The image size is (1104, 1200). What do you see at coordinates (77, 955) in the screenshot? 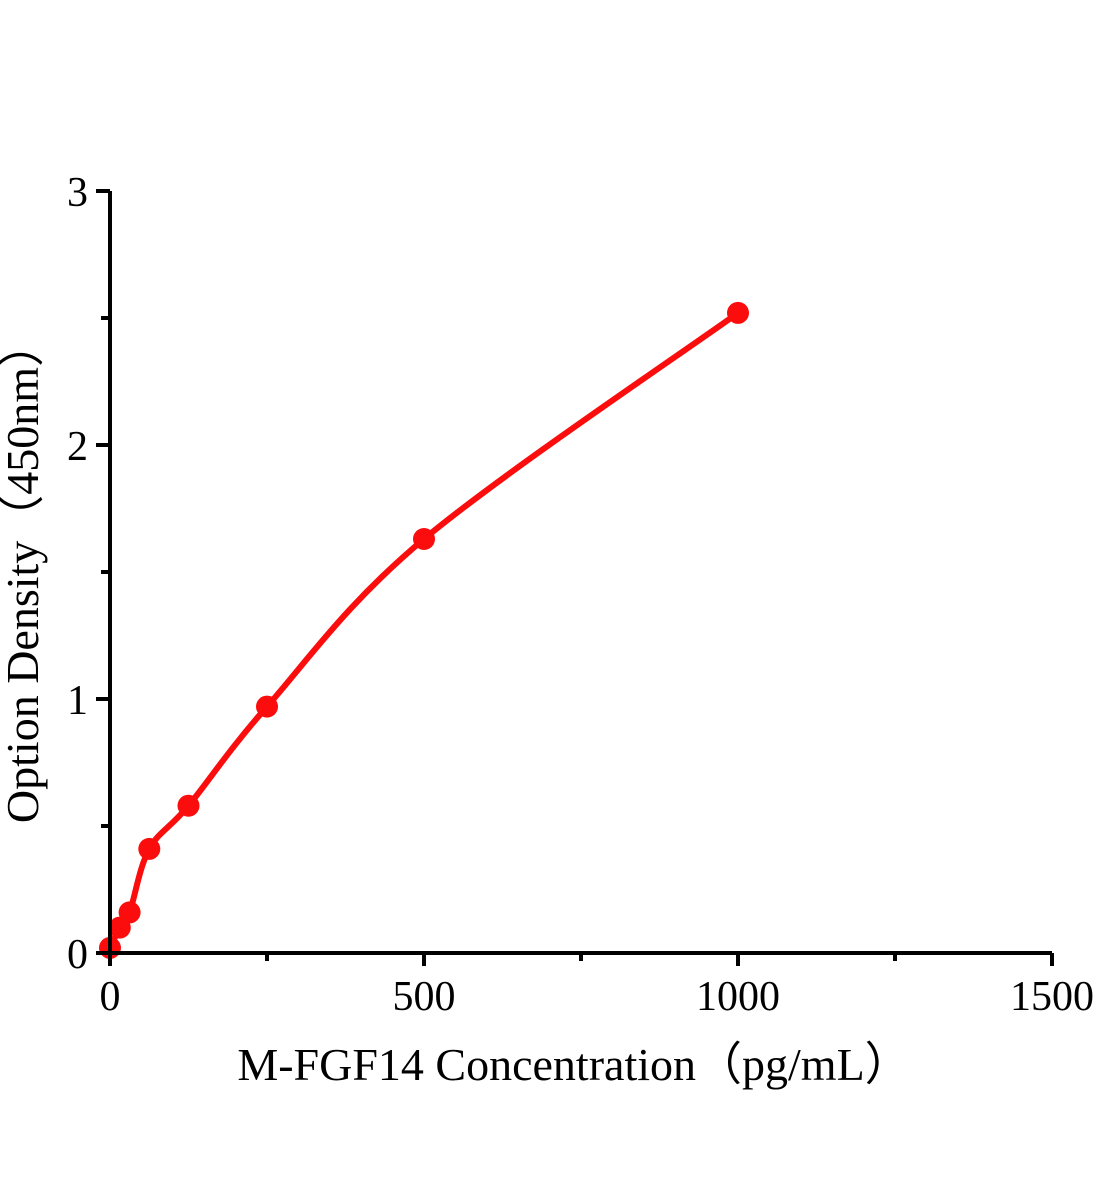
I see `y-tick-label: 0` at bounding box center [77, 955].